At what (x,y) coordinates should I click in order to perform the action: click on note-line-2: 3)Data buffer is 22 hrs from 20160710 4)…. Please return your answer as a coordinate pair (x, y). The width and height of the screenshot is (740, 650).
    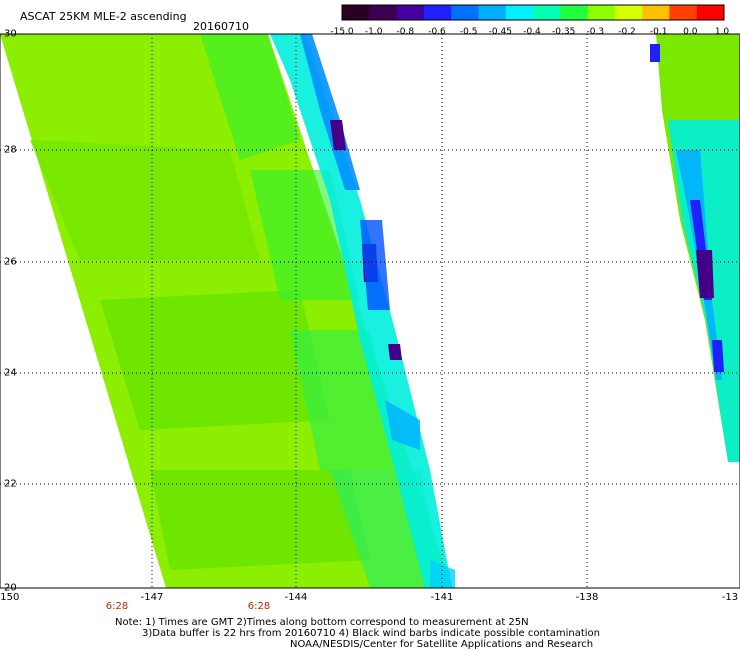
    Looking at the image, I should click on (371, 633).